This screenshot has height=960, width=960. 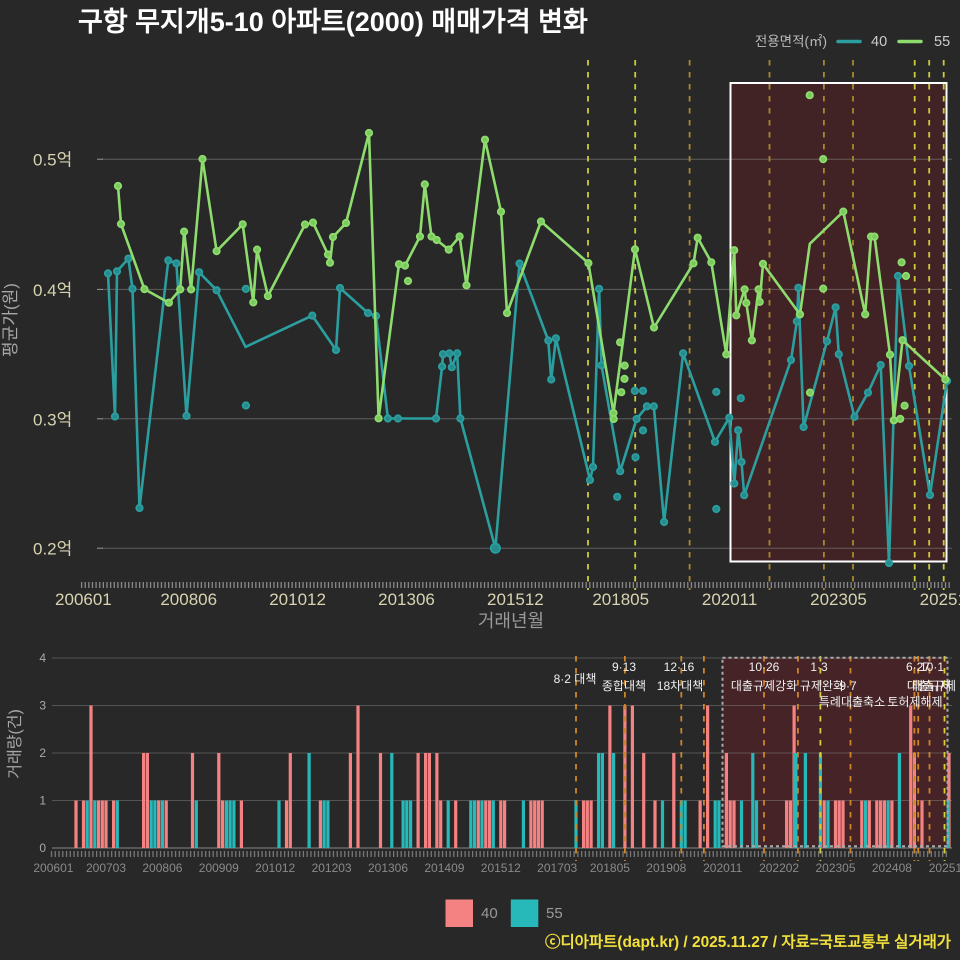 I want to click on svg-text: 구항 무지개5-10 아파트(2000) 매매가격 변화, so click(x=333, y=22).